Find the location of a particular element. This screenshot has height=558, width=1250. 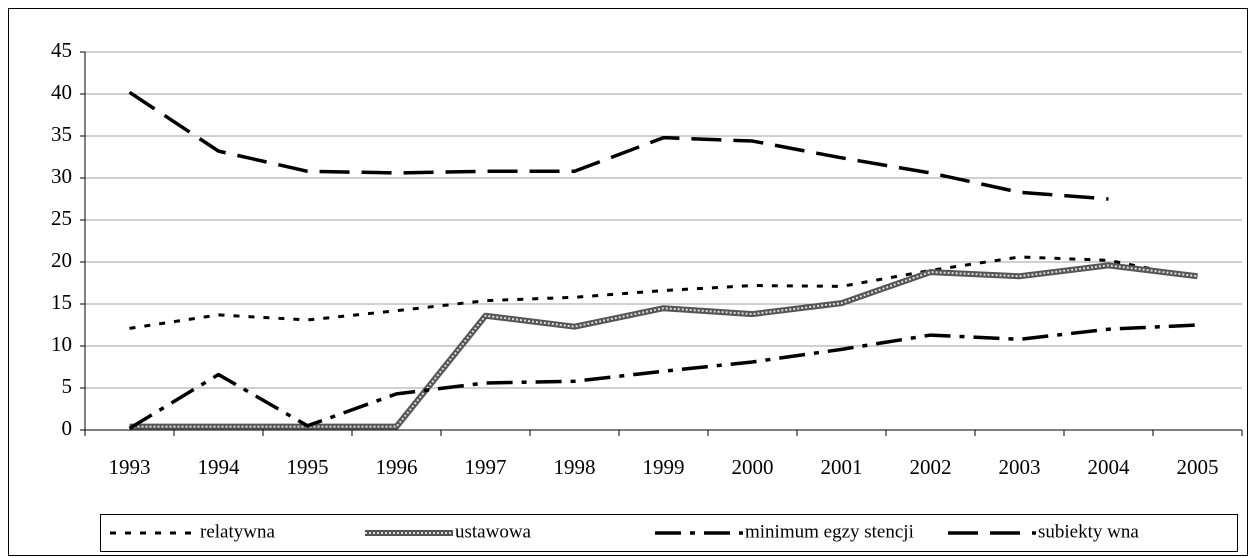

x-tick-label: 1999 is located at coordinates (664, 467).